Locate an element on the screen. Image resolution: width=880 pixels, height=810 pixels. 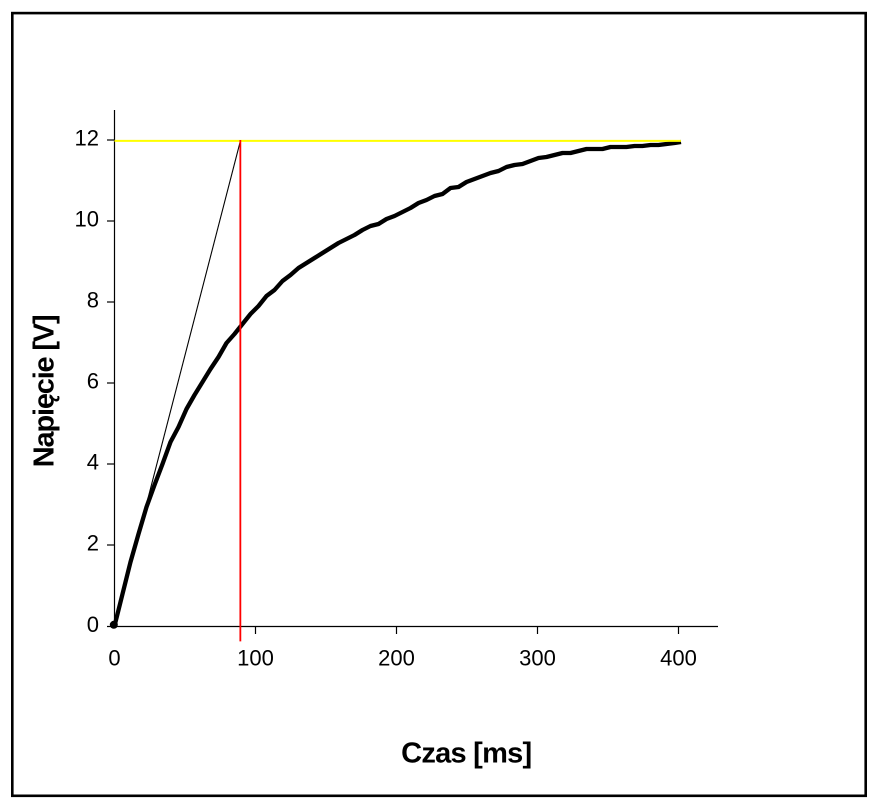
svg-text: 300 is located at coordinates (537, 657).